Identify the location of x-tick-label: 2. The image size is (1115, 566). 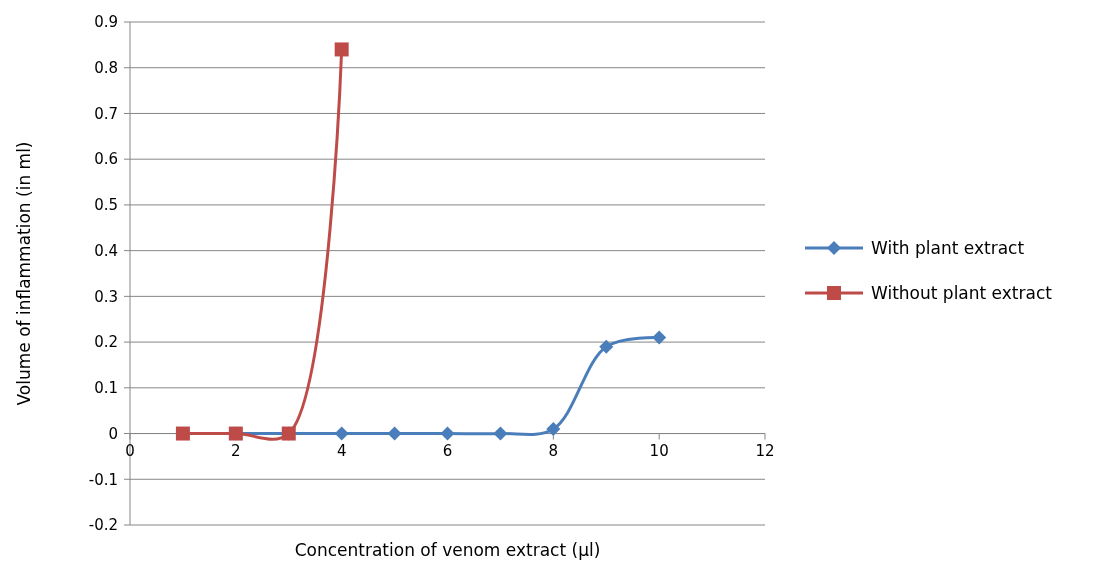
(236, 450).